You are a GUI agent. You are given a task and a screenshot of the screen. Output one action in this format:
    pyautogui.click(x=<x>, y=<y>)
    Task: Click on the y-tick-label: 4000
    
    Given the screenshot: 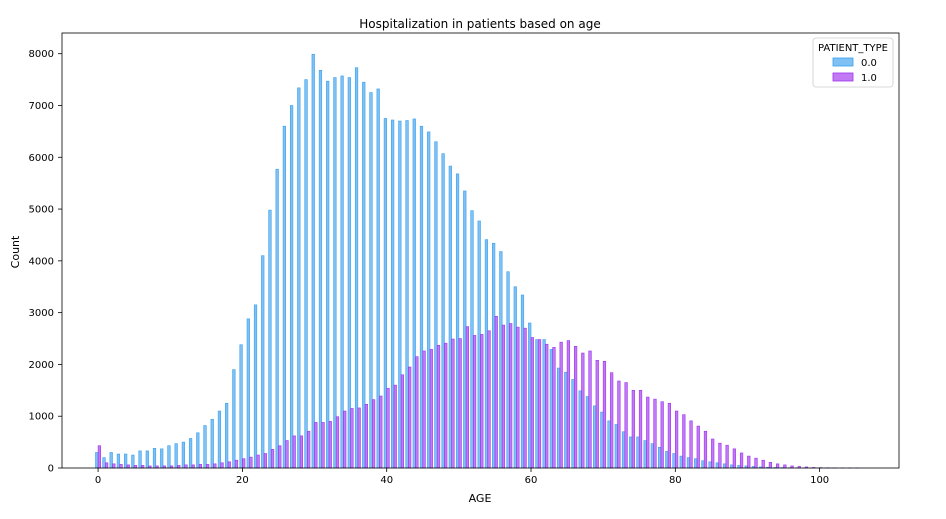 What is the action you would take?
    pyautogui.click(x=41, y=261)
    